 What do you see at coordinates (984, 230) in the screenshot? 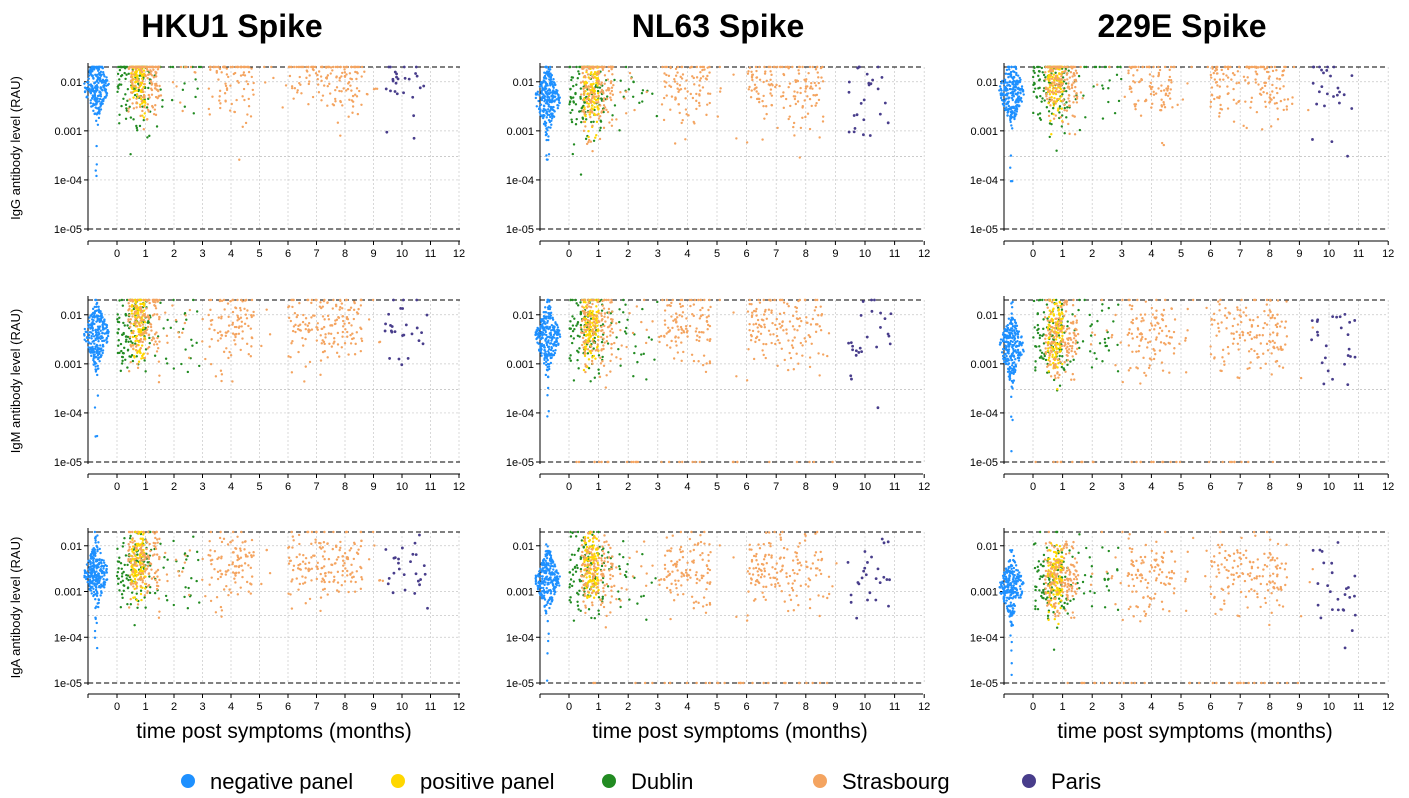
I see `y-tick-label: 1e-05` at bounding box center [984, 230].